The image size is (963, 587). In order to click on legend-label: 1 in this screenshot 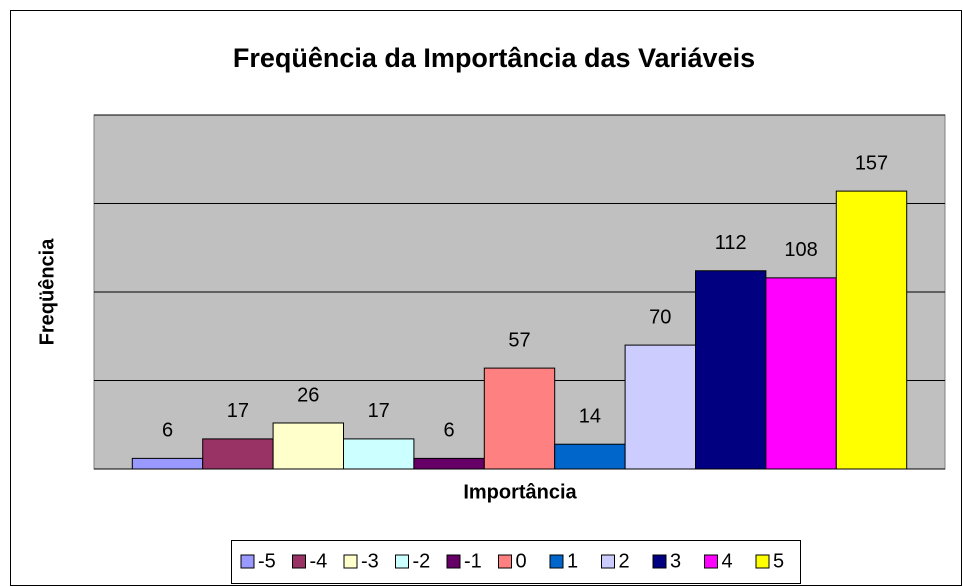, I will do `click(572, 561)`.